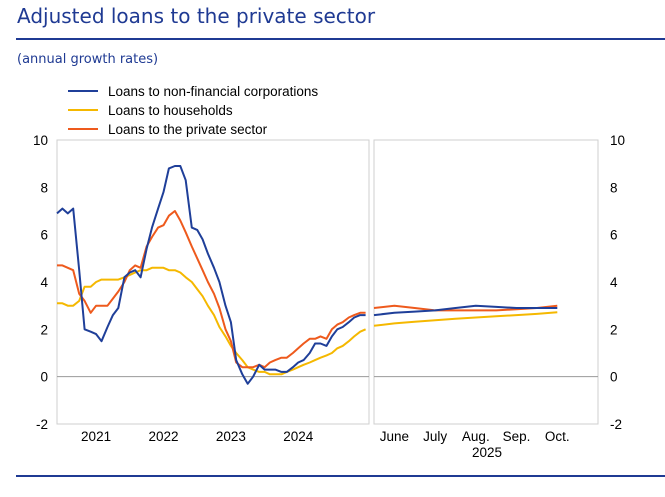  What do you see at coordinates (44, 282) in the screenshot?
I see `y-tick-left-4: 4` at bounding box center [44, 282].